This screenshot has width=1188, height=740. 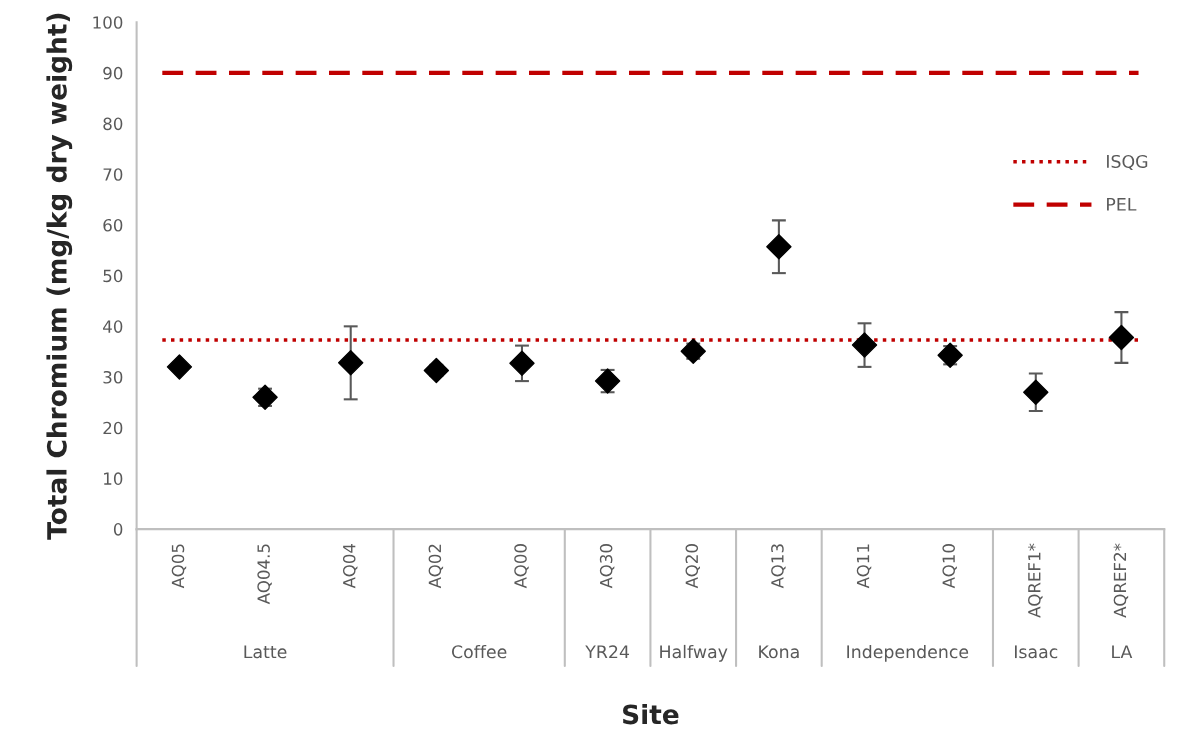 I want to click on x-tick-label: AQ20, so click(x=692, y=566).